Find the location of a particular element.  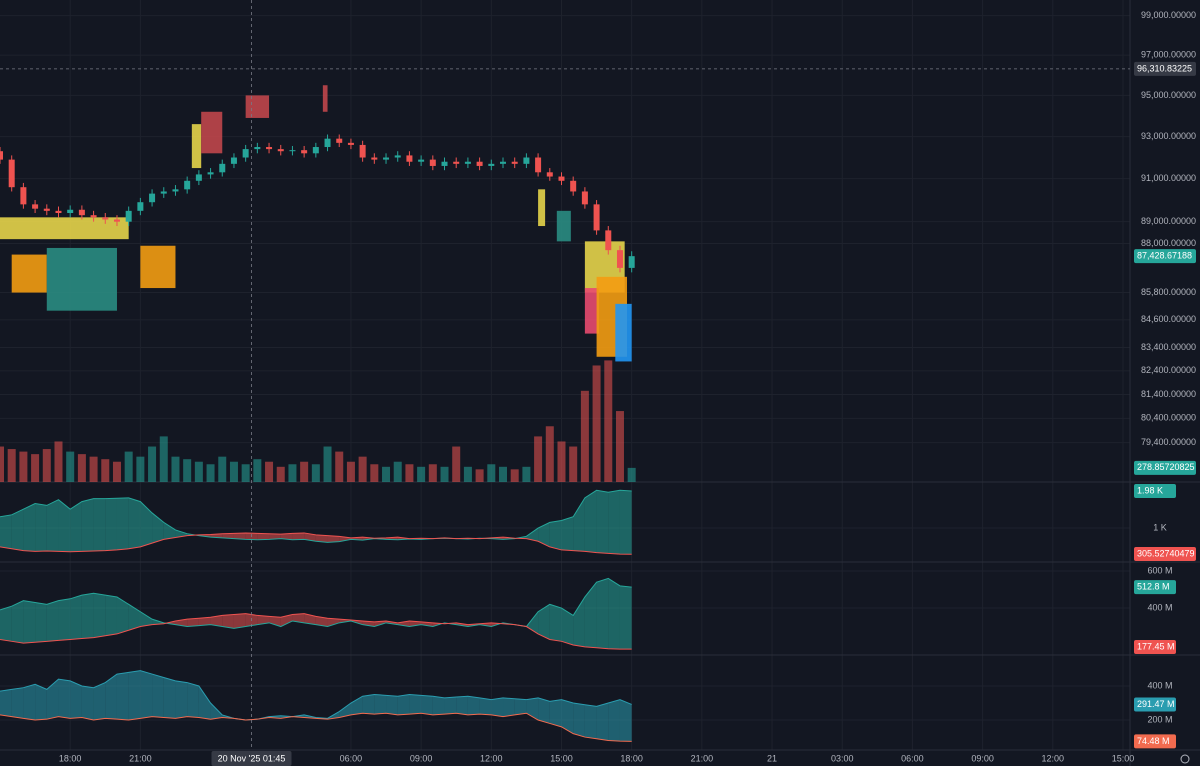

crosshair-time-badge is located at coordinates (251, 758).